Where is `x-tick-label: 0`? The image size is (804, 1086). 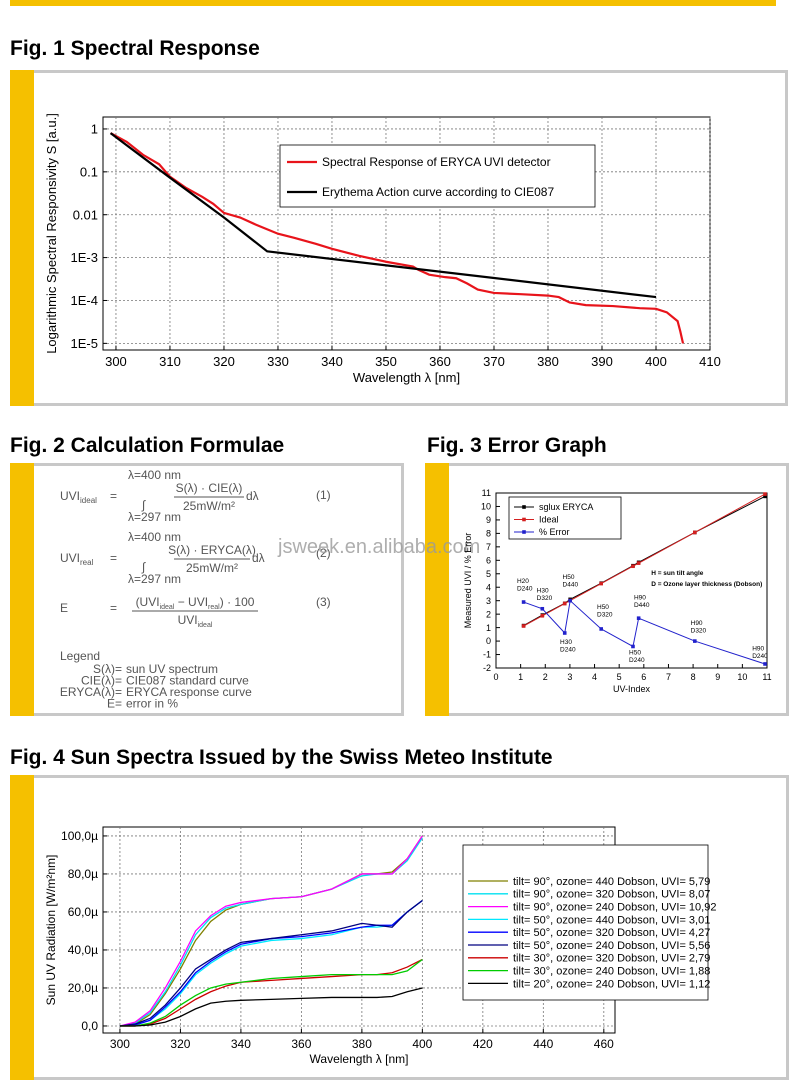
x-tick-label: 0 is located at coordinates (495, 677).